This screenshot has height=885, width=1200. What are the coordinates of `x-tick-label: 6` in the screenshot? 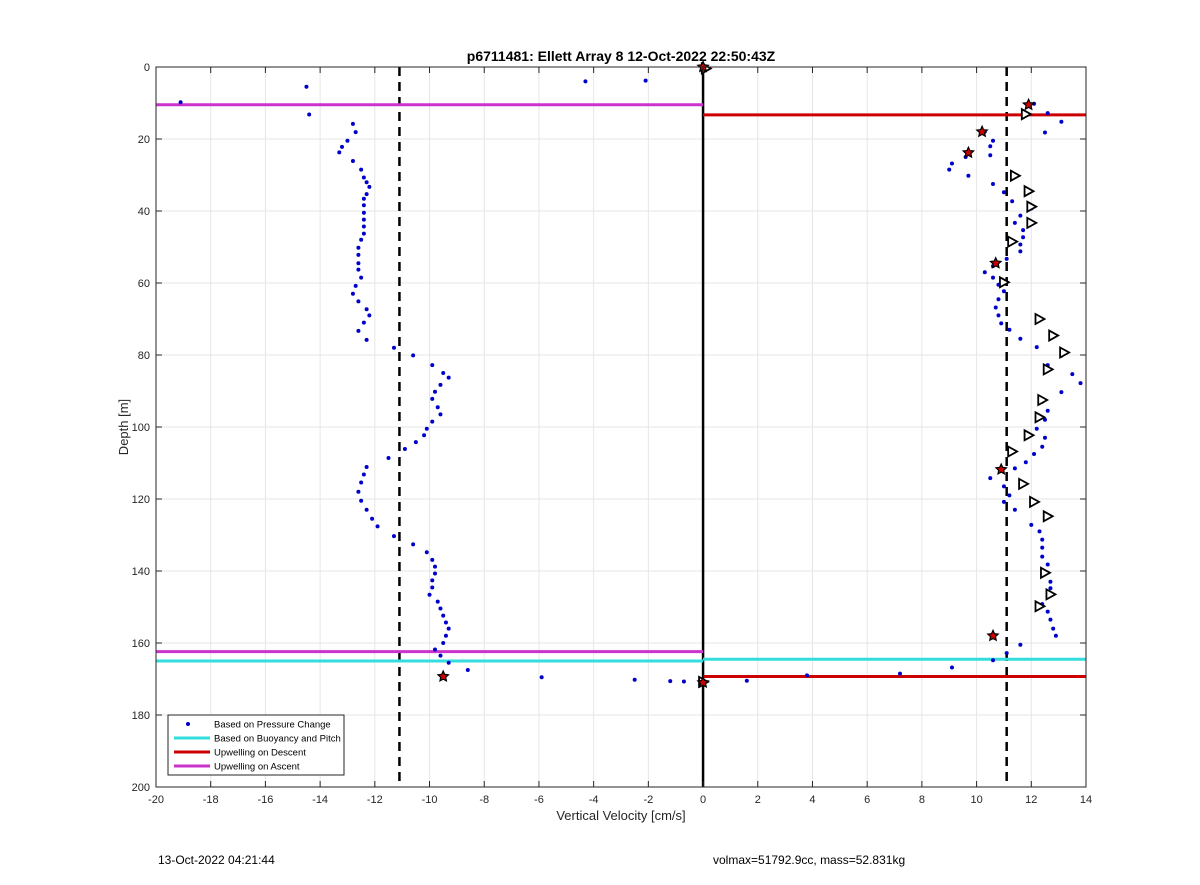 It's located at (867, 800).